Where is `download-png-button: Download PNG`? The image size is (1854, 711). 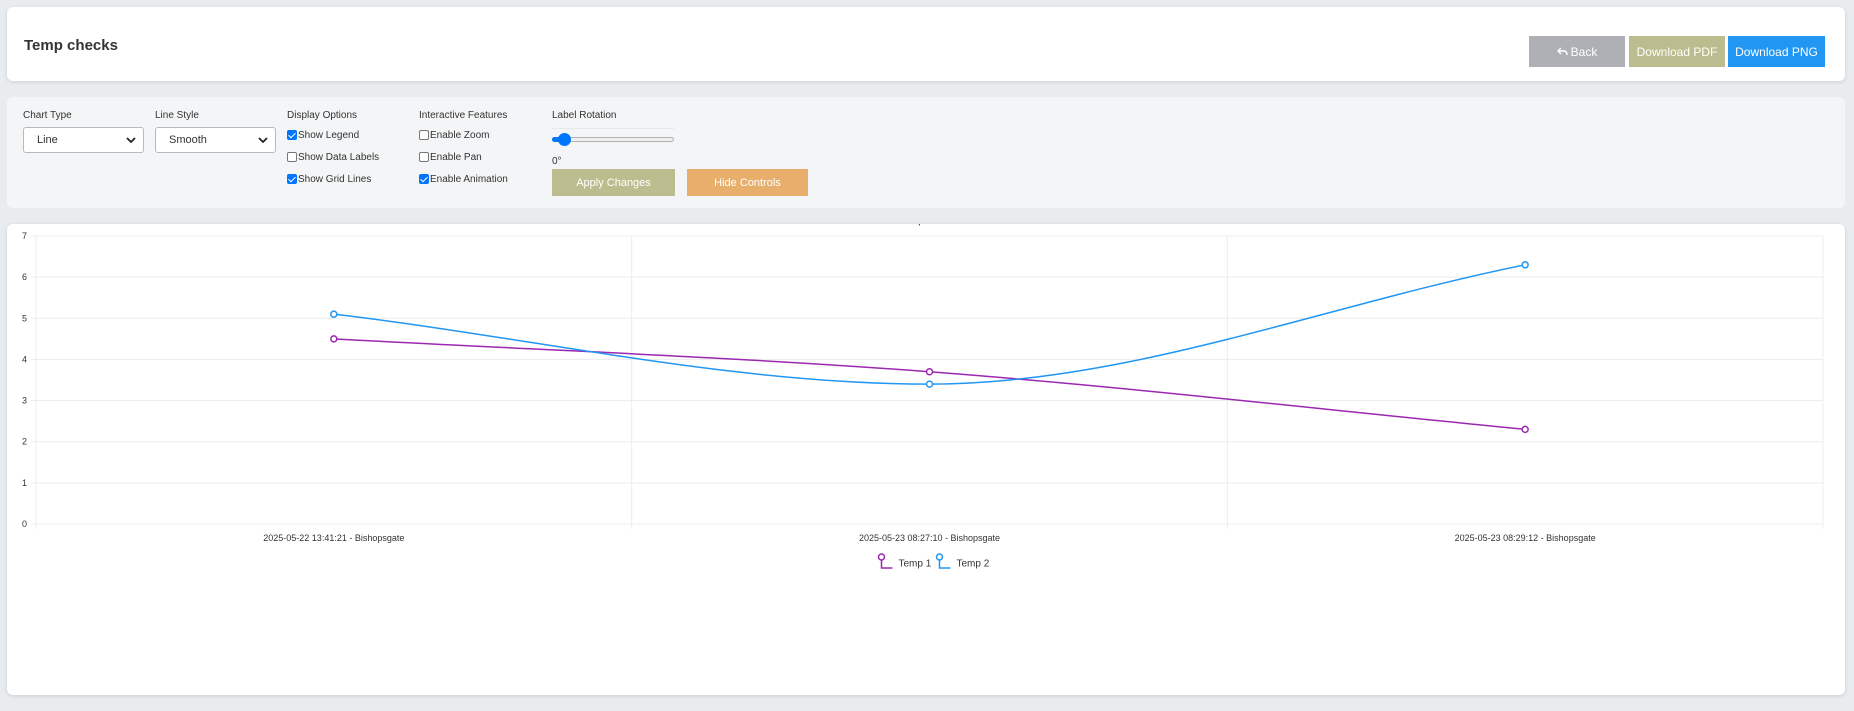 download-png-button: Download PNG is located at coordinates (1776, 51).